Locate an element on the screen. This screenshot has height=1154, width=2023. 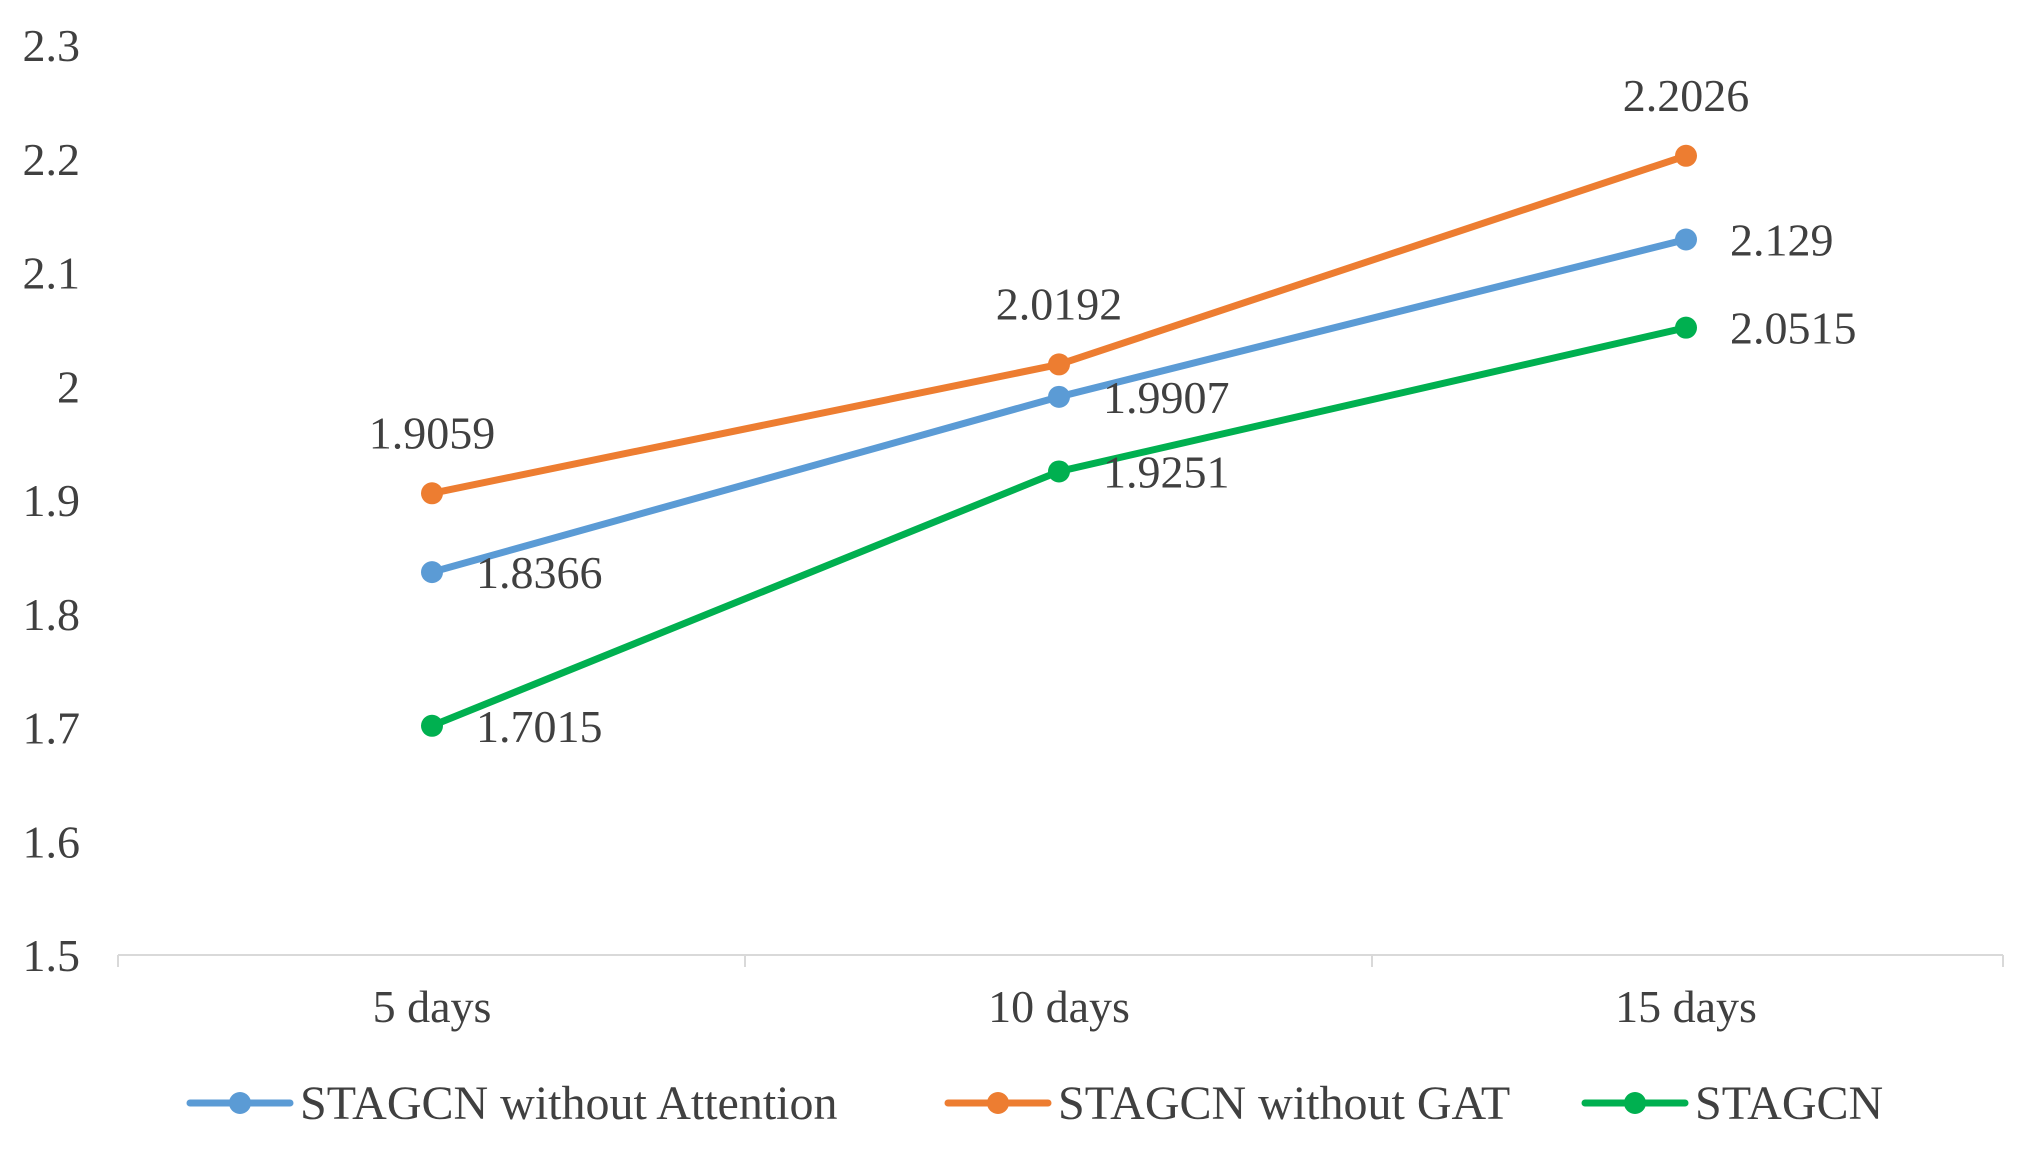
data-label: 1.7015 is located at coordinates (539, 726).